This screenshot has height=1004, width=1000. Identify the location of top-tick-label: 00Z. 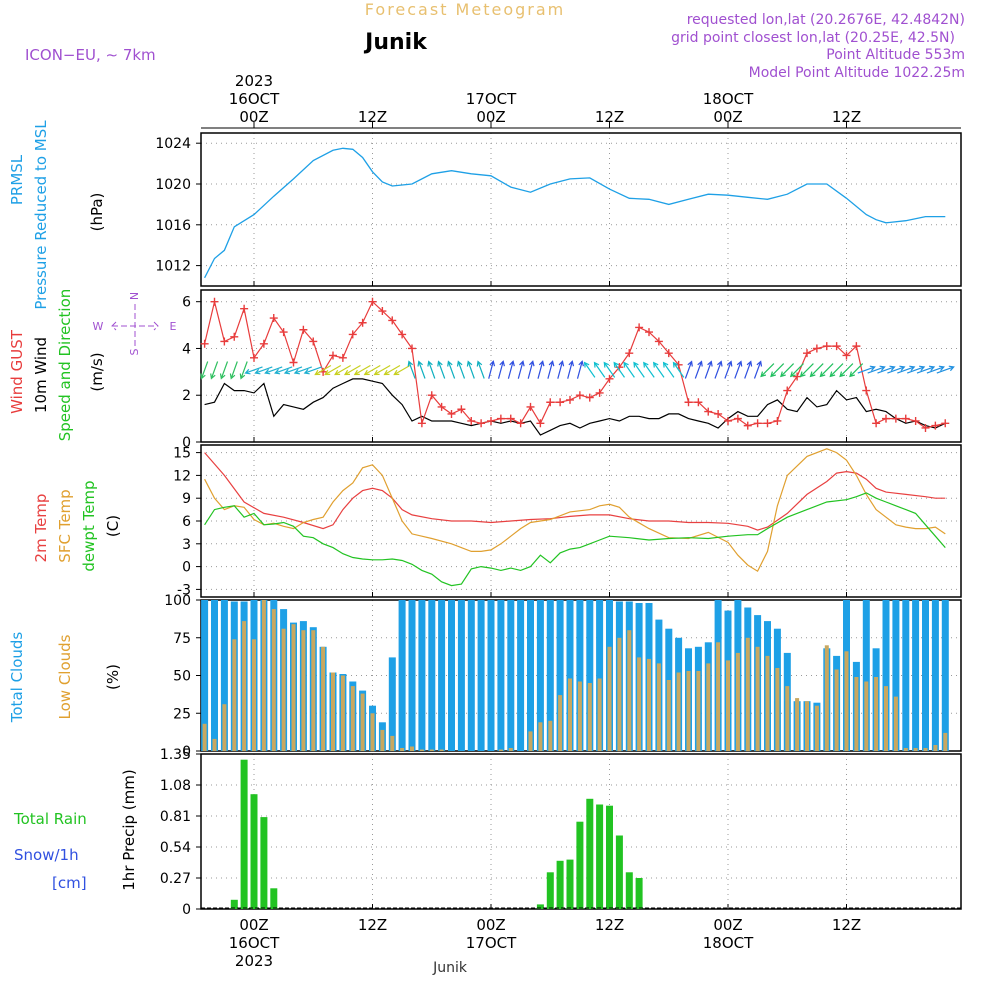
(490, 117).